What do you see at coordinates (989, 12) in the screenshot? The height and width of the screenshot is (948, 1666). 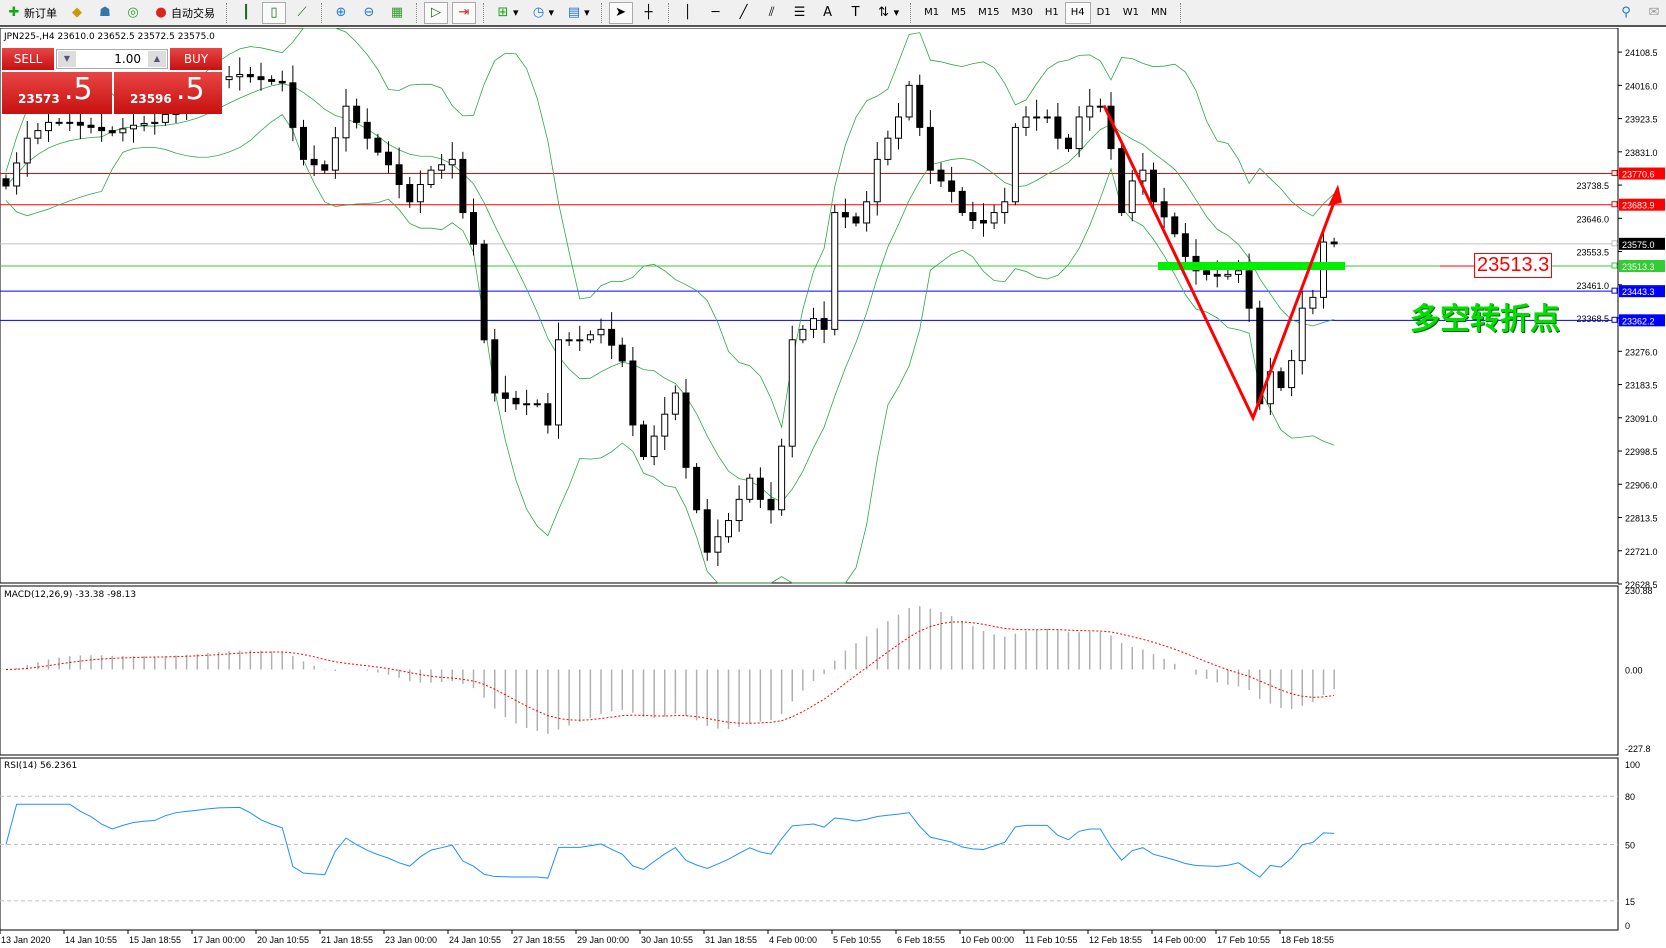 I see `timeframe-m15: M15` at bounding box center [989, 12].